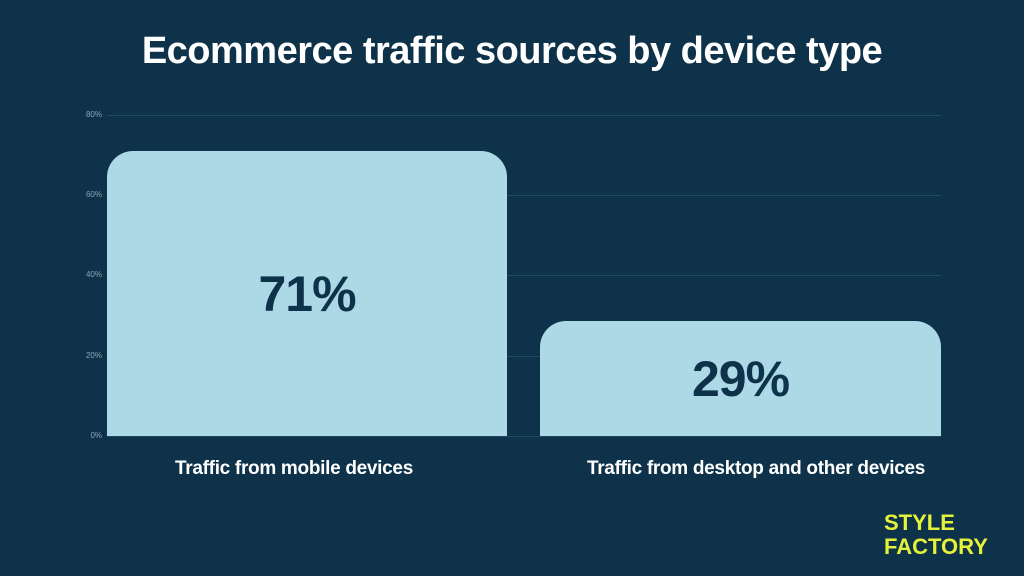 This screenshot has height=576, width=1024. Describe the element at coordinates (936, 546) in the screenshot. I see `brand-line-2: FACTORY` at that location.